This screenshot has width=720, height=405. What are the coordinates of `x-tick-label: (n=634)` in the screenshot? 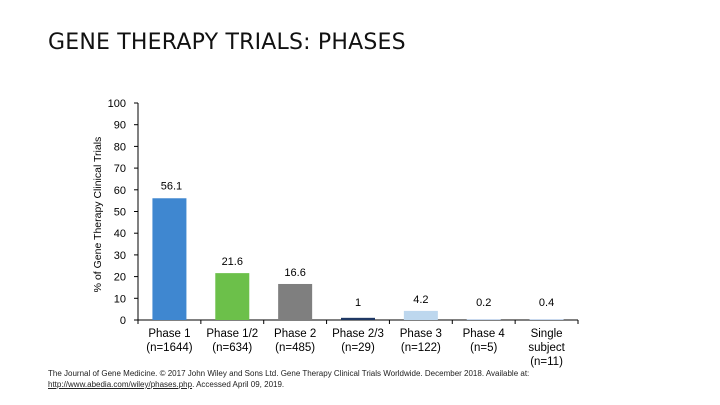 It's located at (232, 348).